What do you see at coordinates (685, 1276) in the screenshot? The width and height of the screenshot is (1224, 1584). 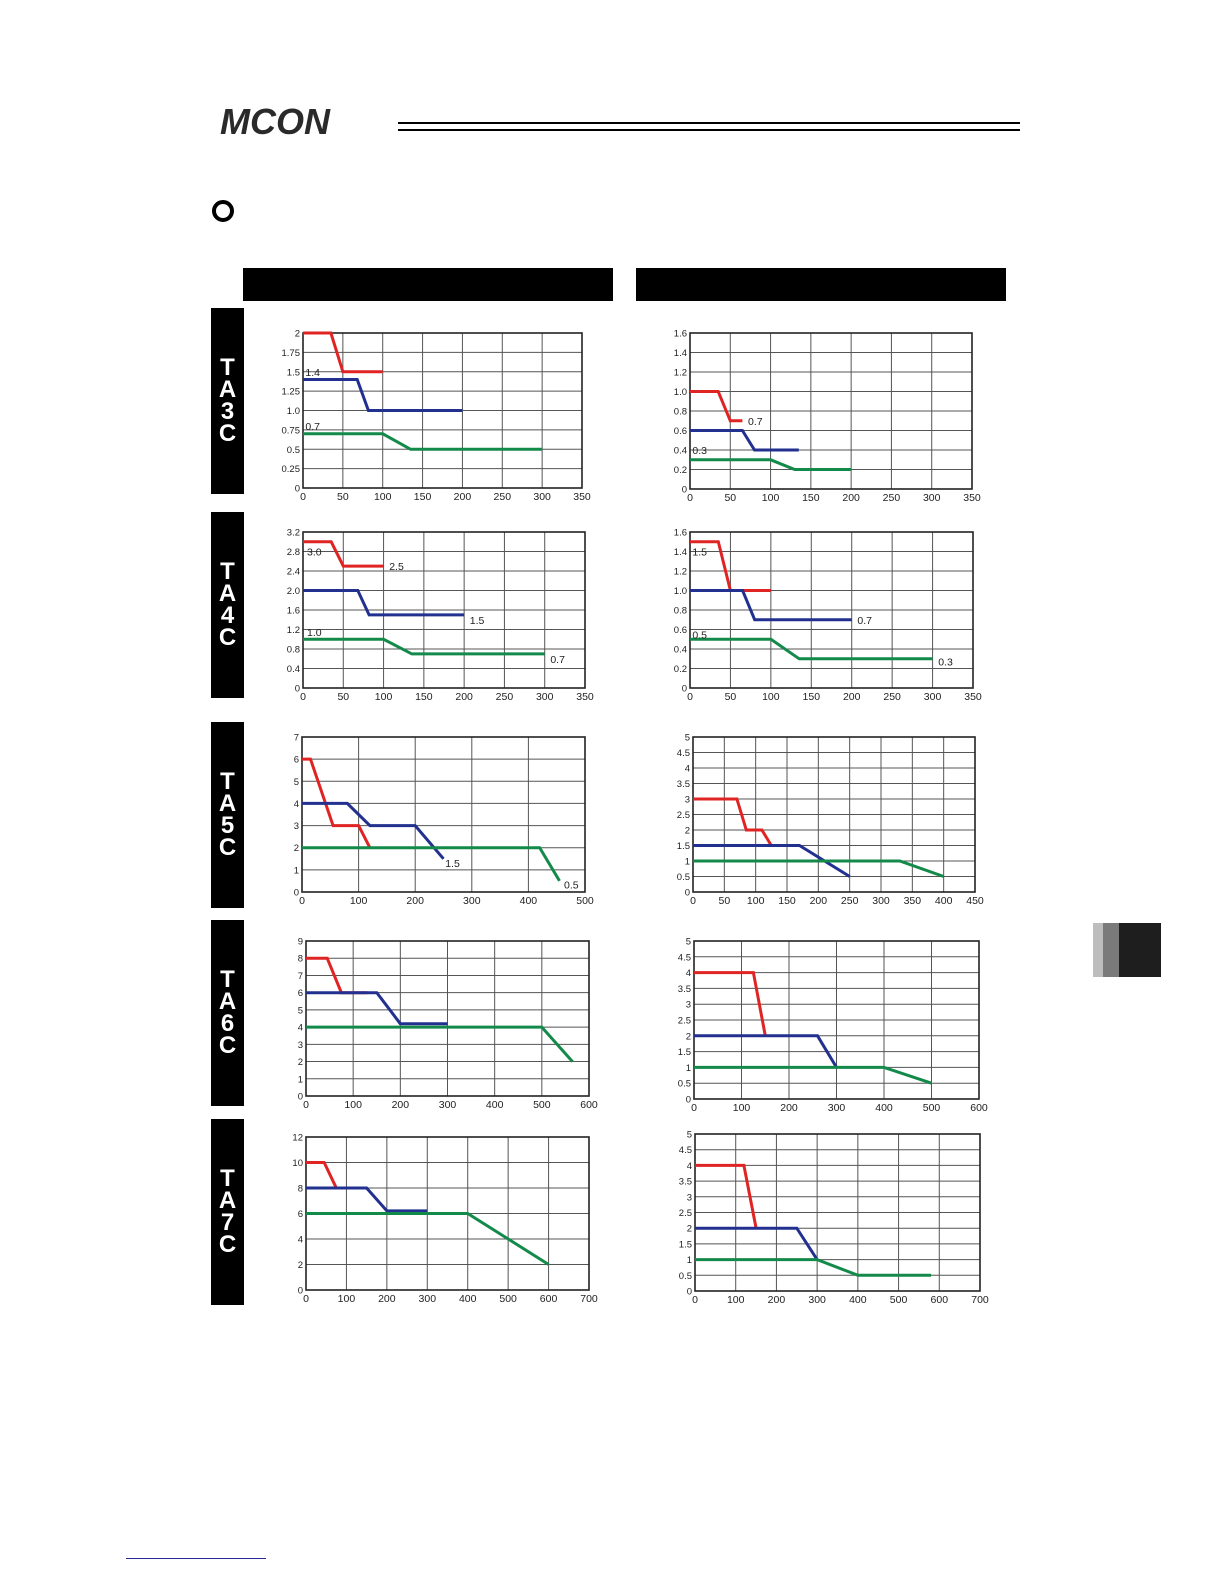 I see `y-tick-label: 0.5` at bounding box center [685, 1276].